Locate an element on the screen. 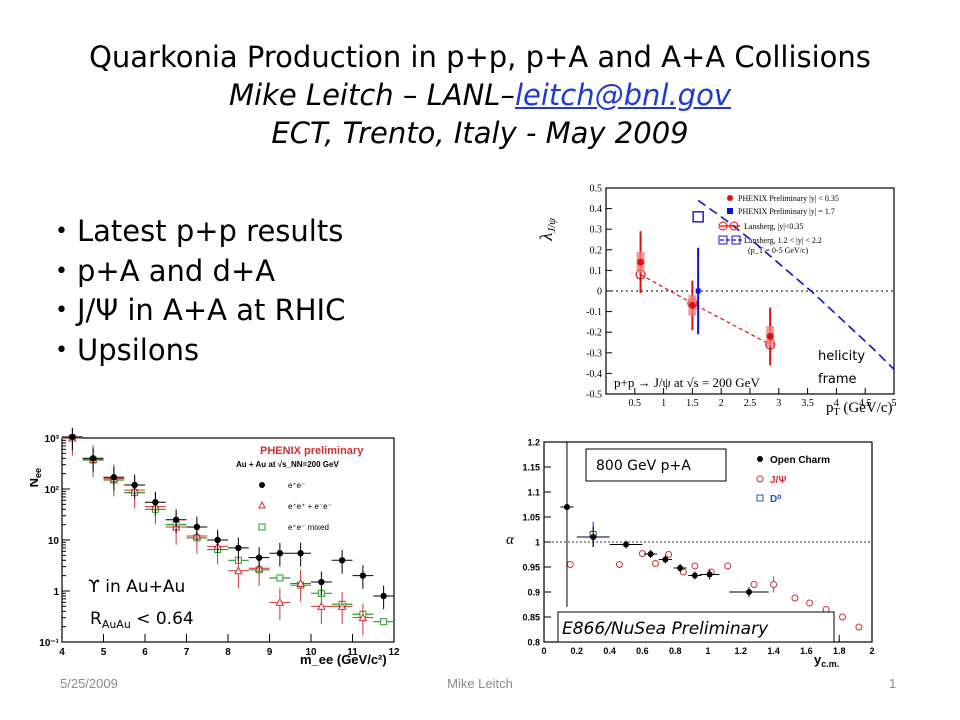 This screenshot has height=720, width=960. series-line-lansberg-forward is located at coordinates (796, 284).